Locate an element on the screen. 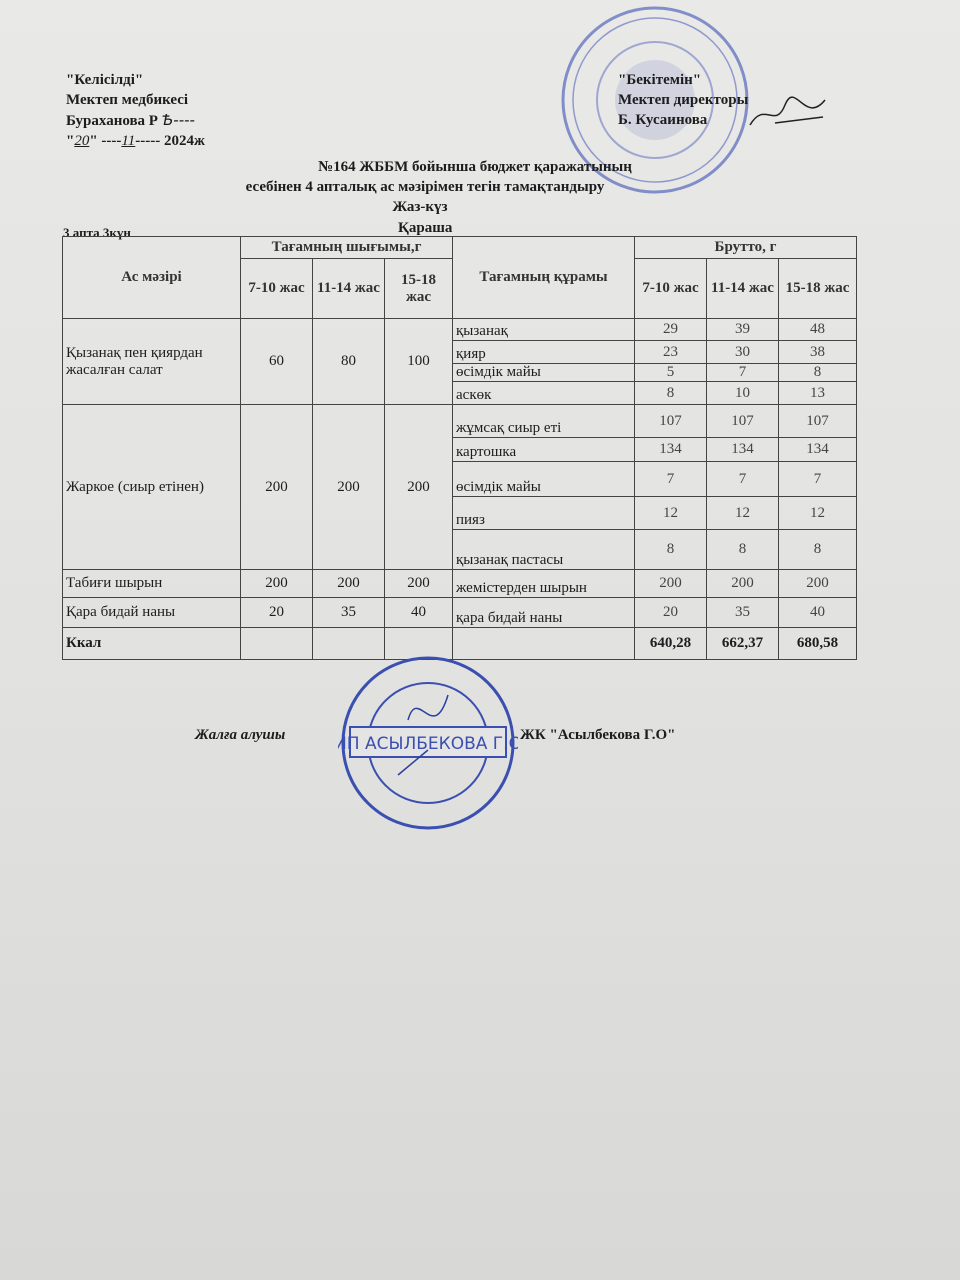  dish-name: Жаркое (сиыр етінен) is located at coordinates (151, 487).